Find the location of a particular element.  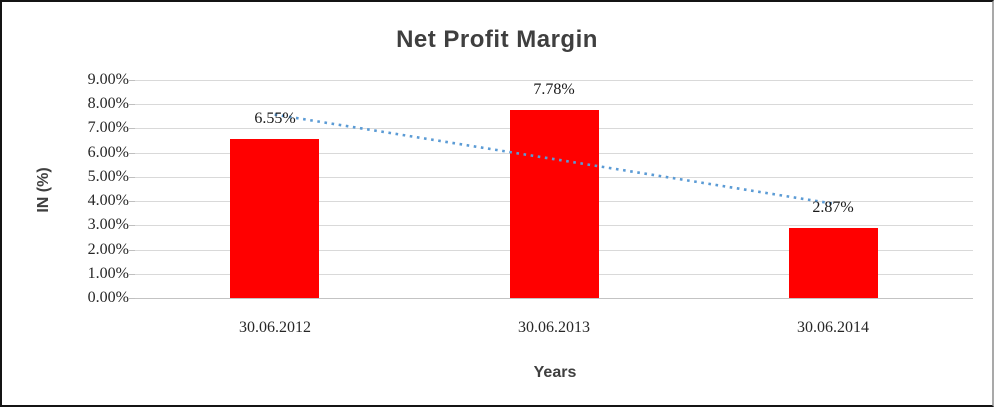

y-tick-label: 6.00% is located at coordinates (108, 152).